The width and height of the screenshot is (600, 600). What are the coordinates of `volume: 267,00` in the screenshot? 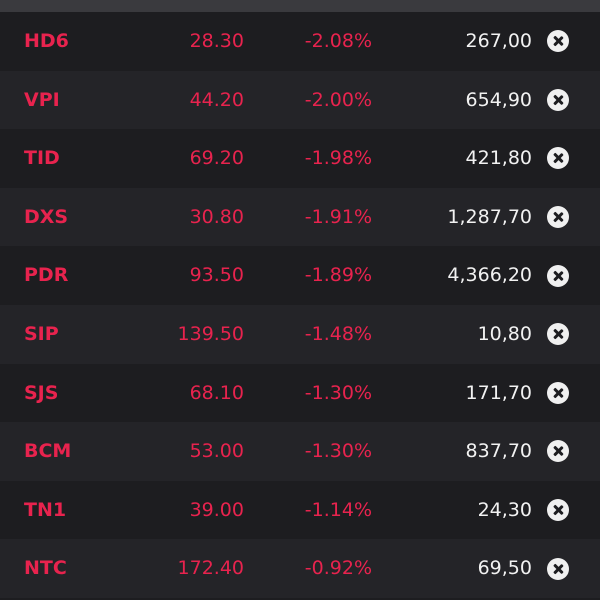 It's located at (498, 41).